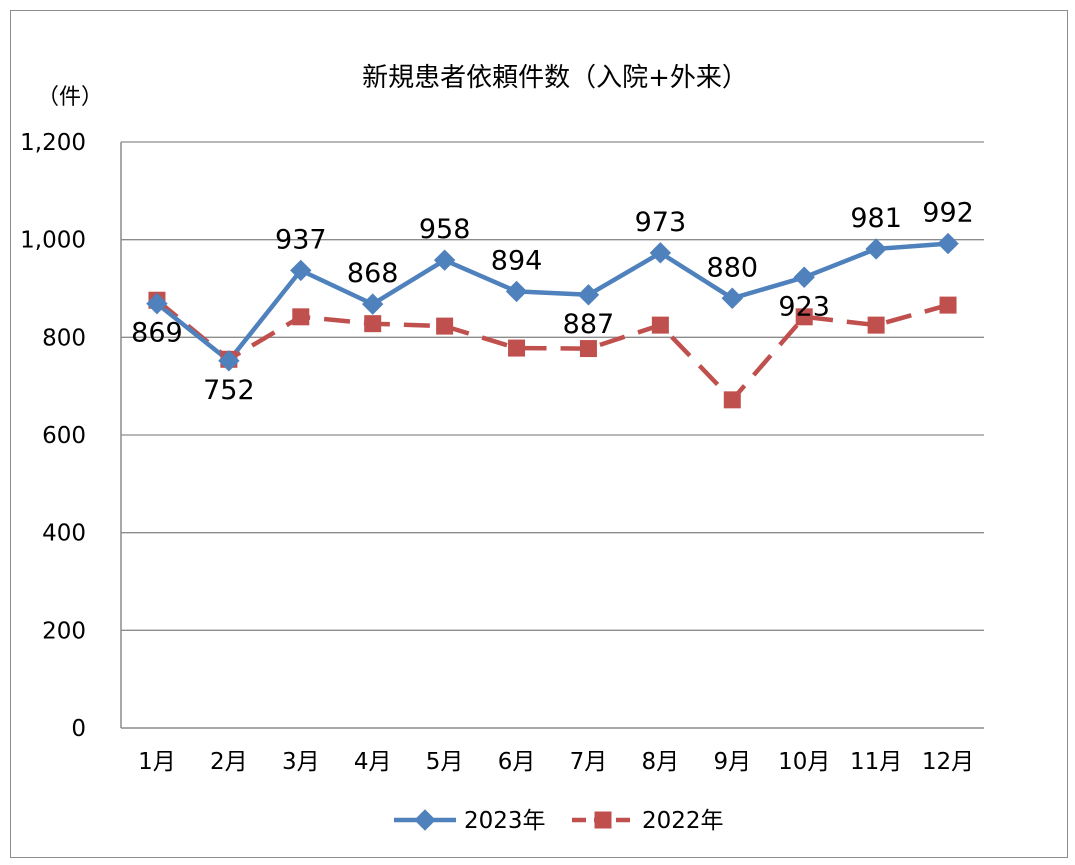 This screenshot has width=1075, height=865. I want to click on data-label: 869, so click(157, 333).